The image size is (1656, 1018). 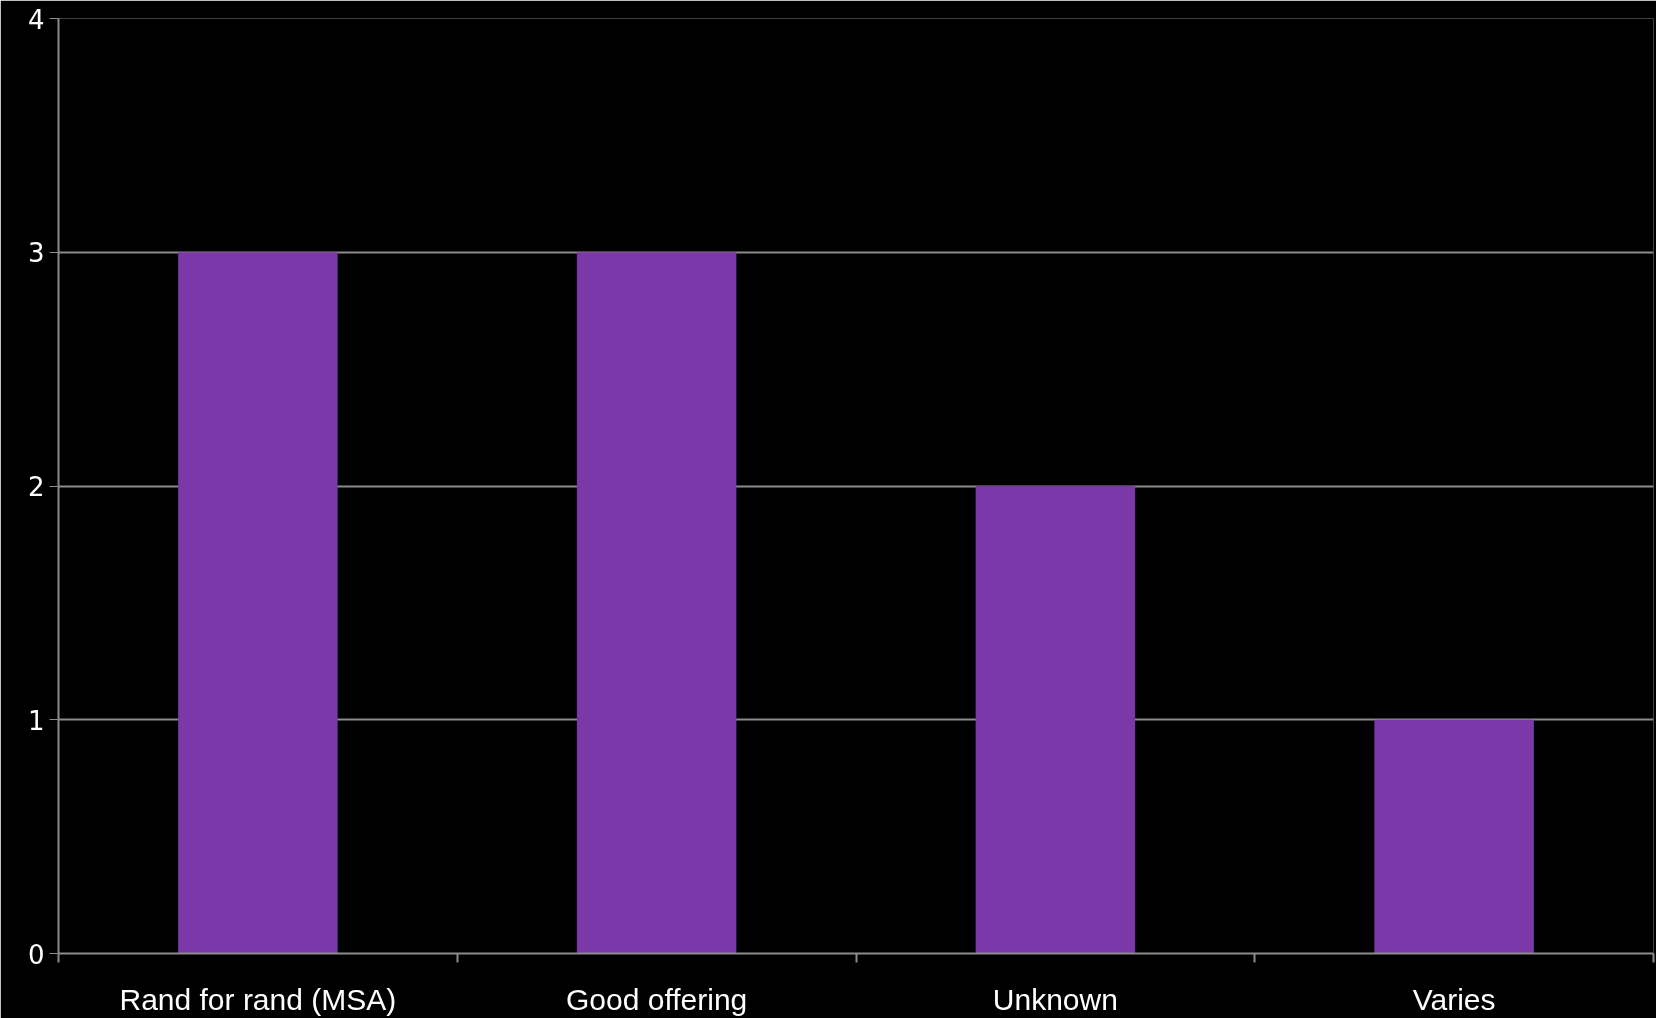 I want to click on y-tick-label: 3, so click(x=36, y=253).